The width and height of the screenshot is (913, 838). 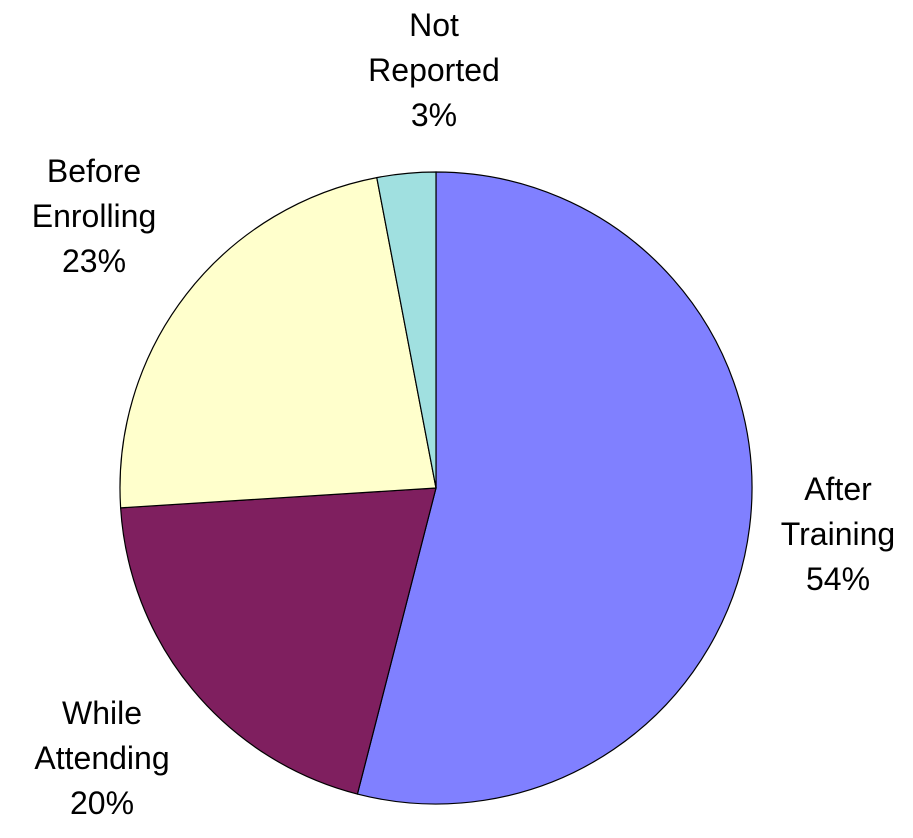 I want to click on slice-label-before-enrolling: Before Enrolling 23%, so click(x=94, y=216).